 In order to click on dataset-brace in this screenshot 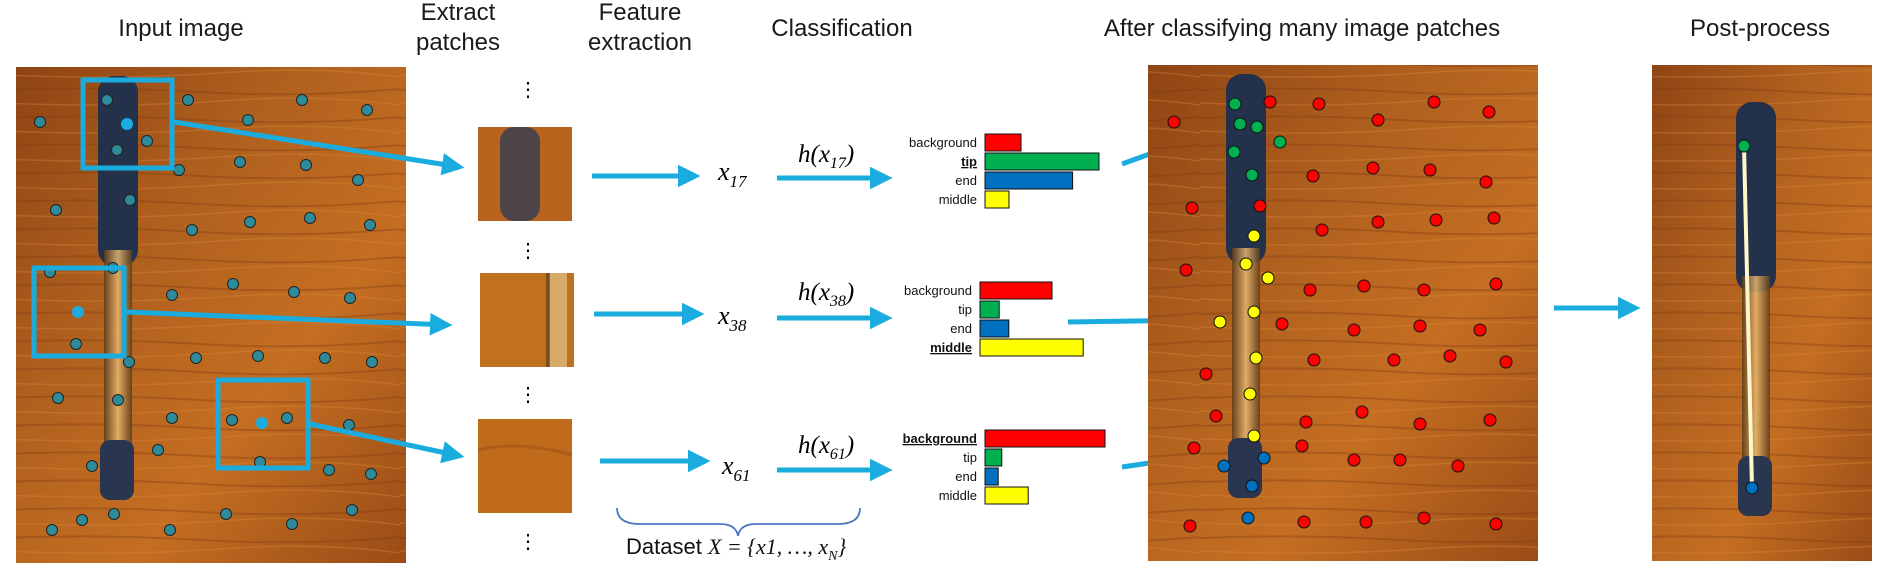, I will do `click(738, 522)`.